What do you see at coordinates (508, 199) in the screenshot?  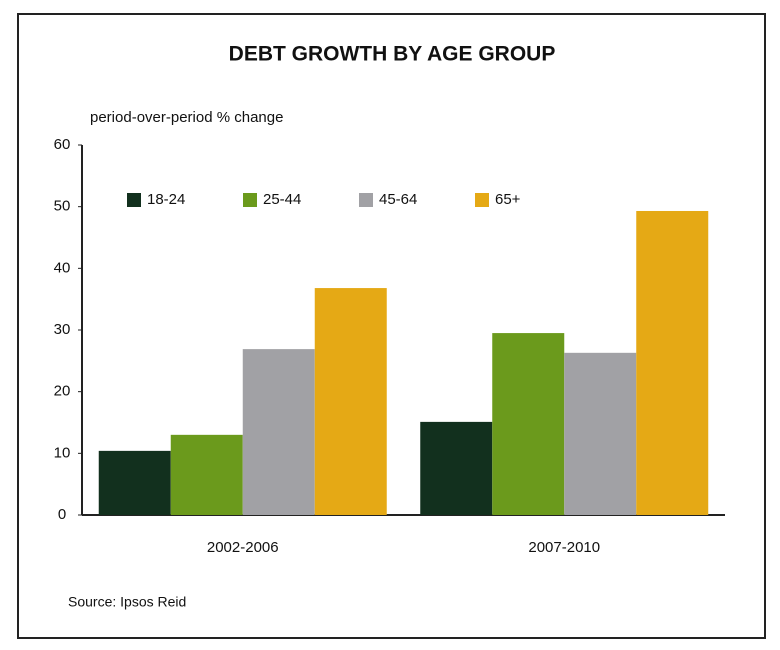 I see `legend-label: 65+` at bounding box center [508, 199].